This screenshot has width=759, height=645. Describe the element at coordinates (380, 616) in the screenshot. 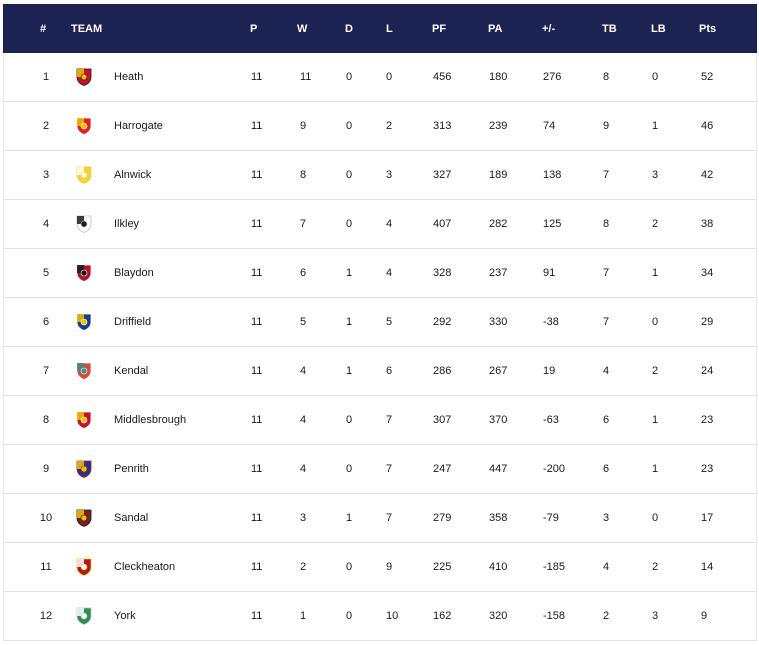

I see `table-row: 12 11 1 0 10 162 320 -158 2 3 9 York` at that location.